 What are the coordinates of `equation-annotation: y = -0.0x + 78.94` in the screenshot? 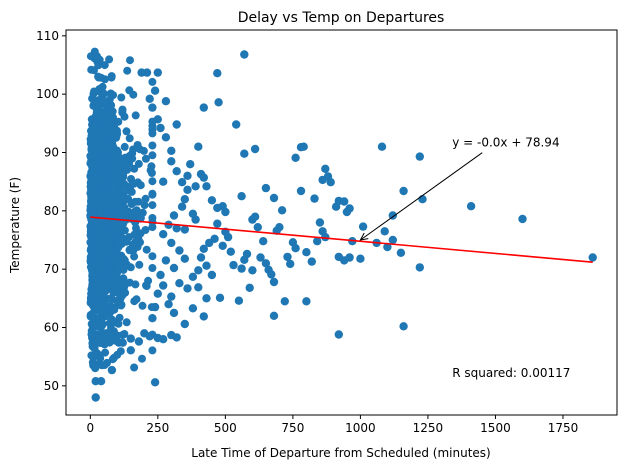 It's located at (505, 143).